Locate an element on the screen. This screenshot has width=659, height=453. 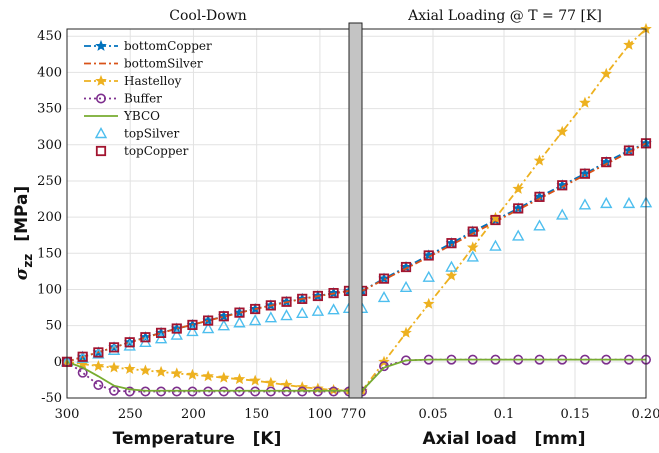
x-tick-label-right: 0 is located at coordinates (362, 414).